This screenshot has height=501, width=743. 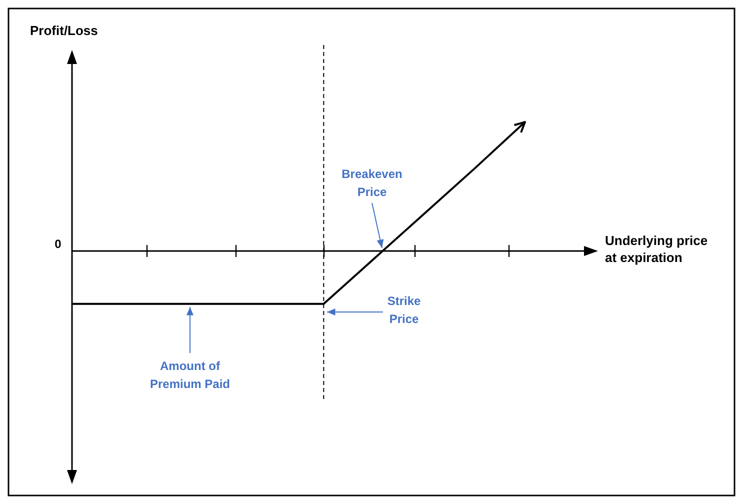 I want to click on x-axis-title: Underlying price at expiration, so click(x=656, y=249).